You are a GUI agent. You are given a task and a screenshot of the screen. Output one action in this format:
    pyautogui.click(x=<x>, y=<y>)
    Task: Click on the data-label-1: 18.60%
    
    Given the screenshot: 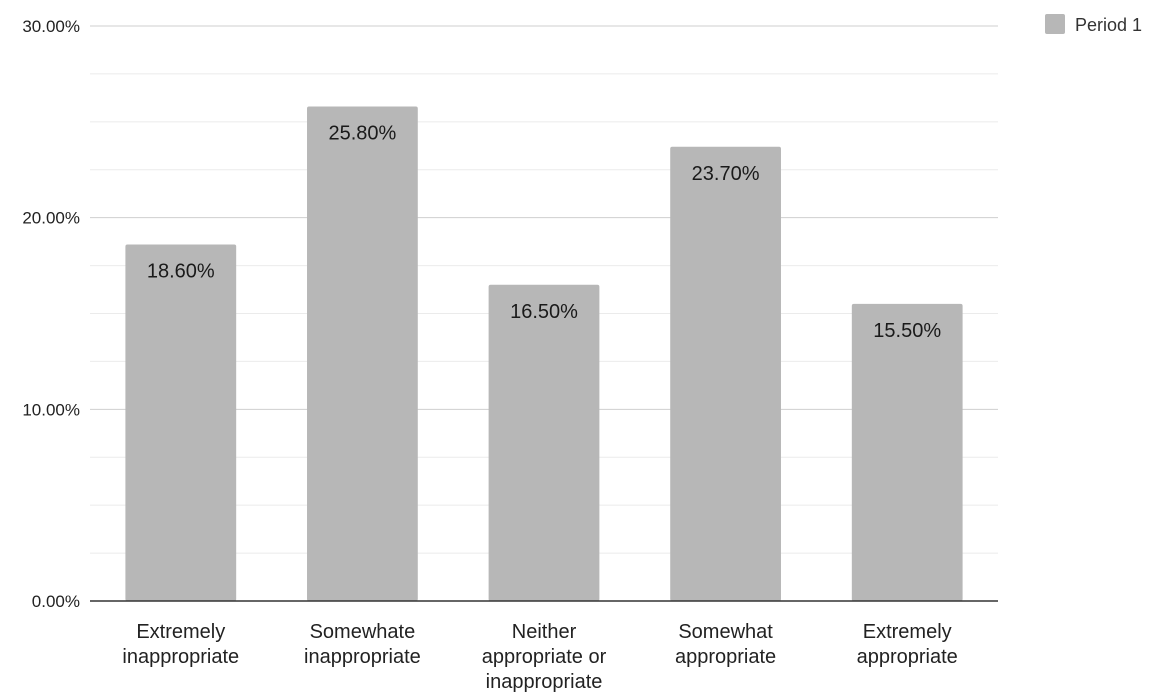 What is the action you would take?
    pyautogui.click(x=181, y=272)
    